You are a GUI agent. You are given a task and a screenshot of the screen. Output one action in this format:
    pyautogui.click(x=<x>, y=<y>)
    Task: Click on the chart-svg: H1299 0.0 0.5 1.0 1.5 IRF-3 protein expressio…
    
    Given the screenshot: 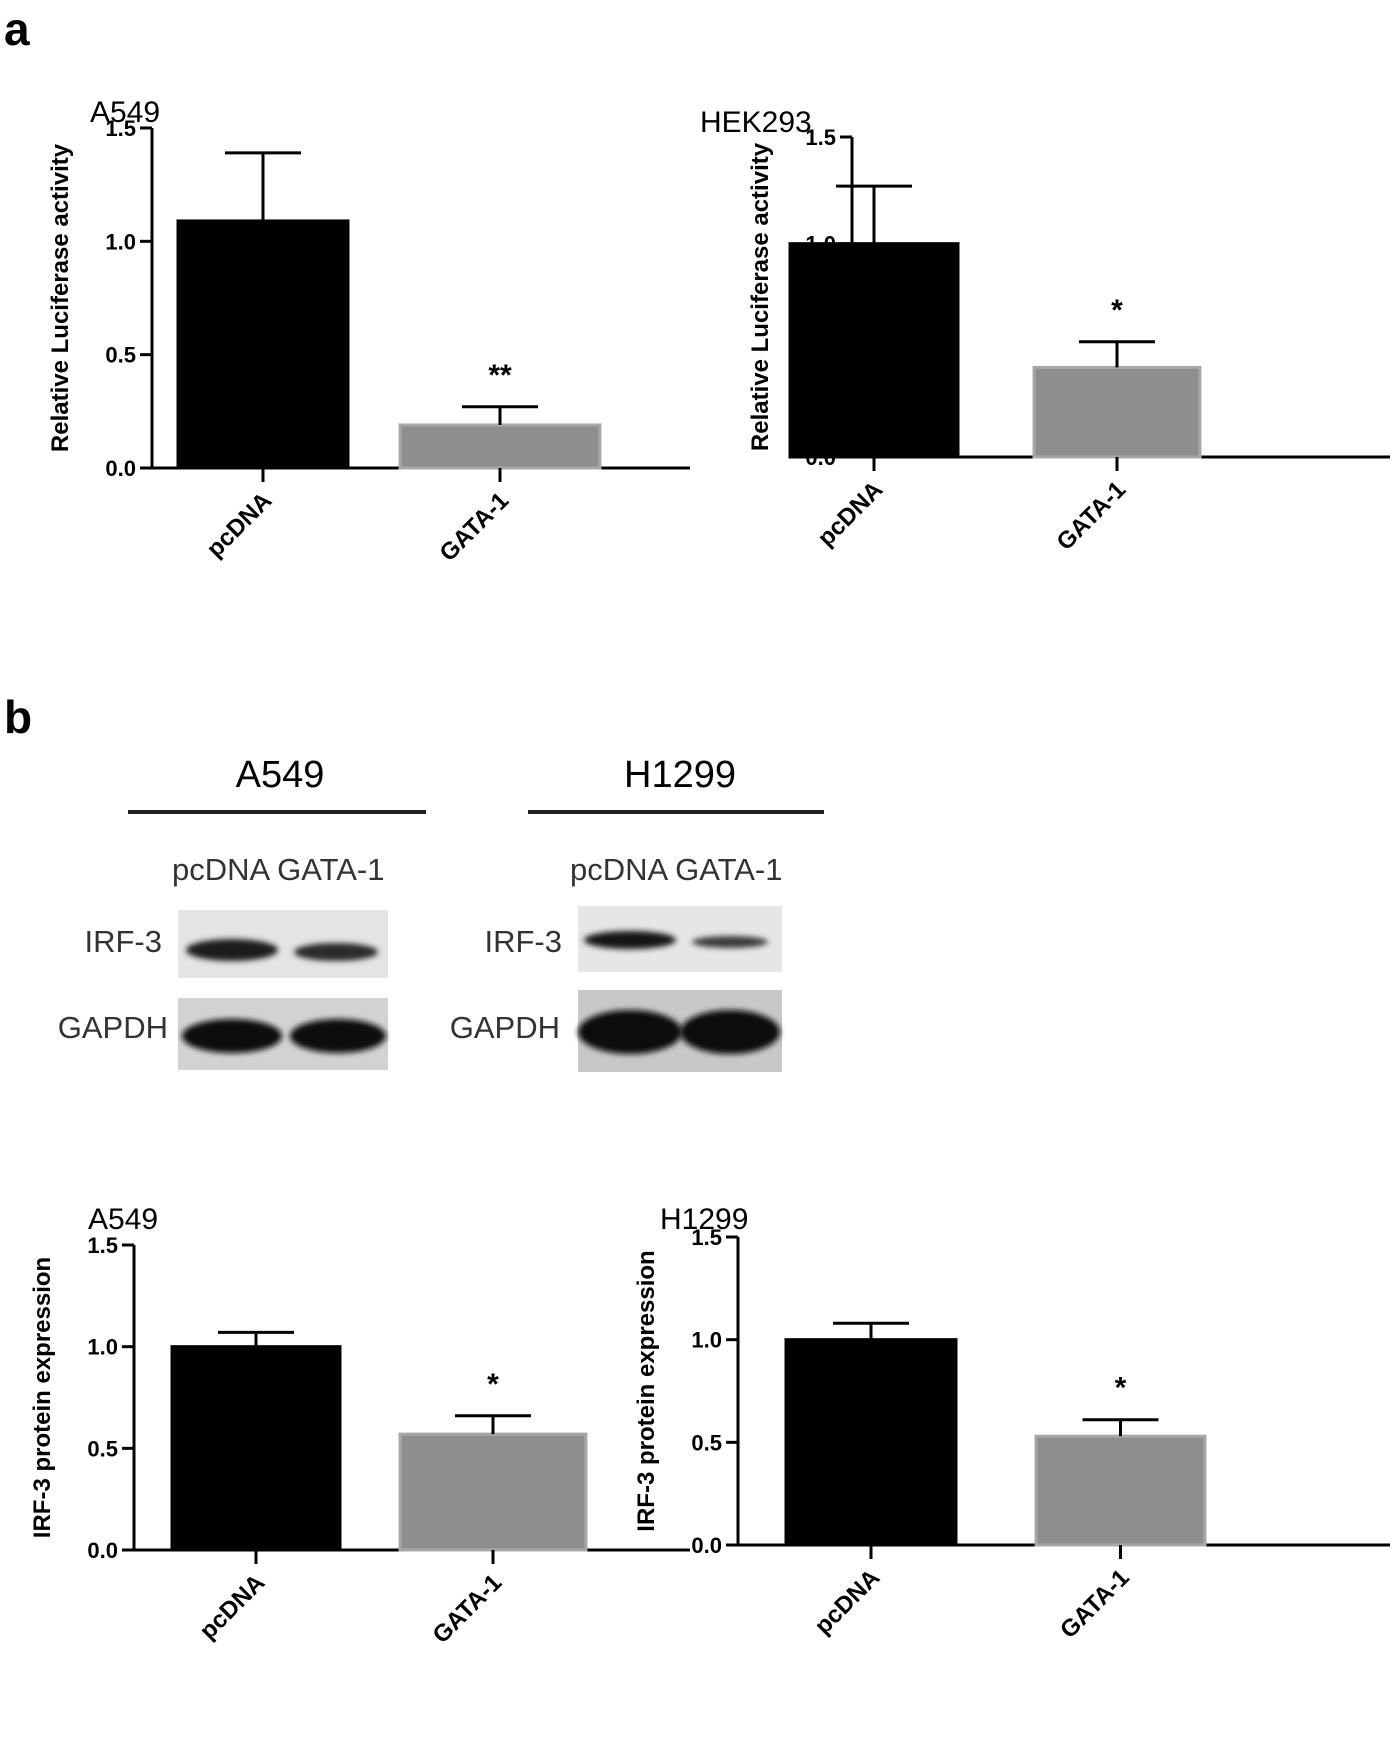 What is the action you would take?
    pyautogui.click(x=1011, y=1423)
    